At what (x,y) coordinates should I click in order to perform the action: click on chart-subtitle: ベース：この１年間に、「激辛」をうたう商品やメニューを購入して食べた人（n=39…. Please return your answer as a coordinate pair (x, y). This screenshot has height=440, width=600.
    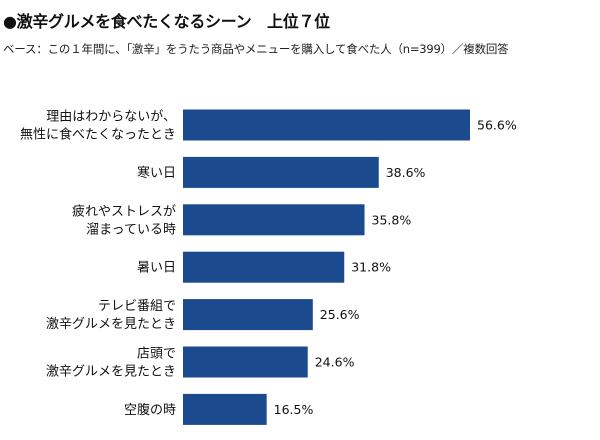
    Looking at the image, I should click on (256, 49).